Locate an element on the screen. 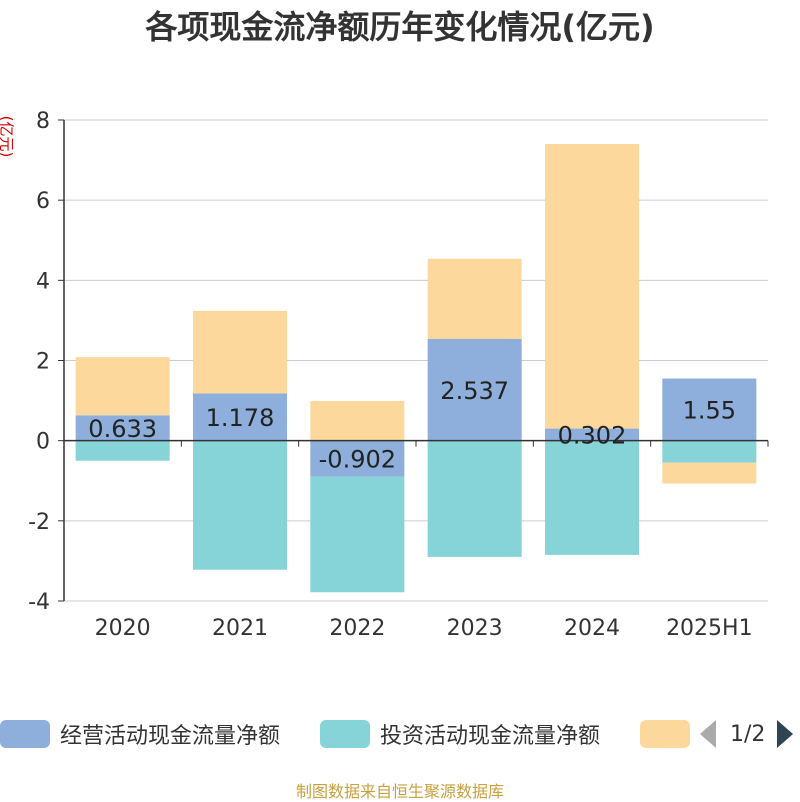 The width and height of the screenshot is (800, 802). y-tick-label: -4 is located at coordinates (39, 602).